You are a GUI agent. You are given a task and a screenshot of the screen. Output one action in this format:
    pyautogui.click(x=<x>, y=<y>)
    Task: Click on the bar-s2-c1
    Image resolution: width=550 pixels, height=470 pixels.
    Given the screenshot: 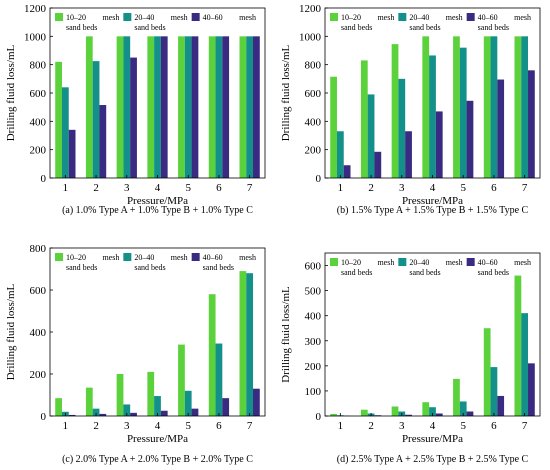 What is the action you would take?
    pyautogui.click(x=65, y=132)
    